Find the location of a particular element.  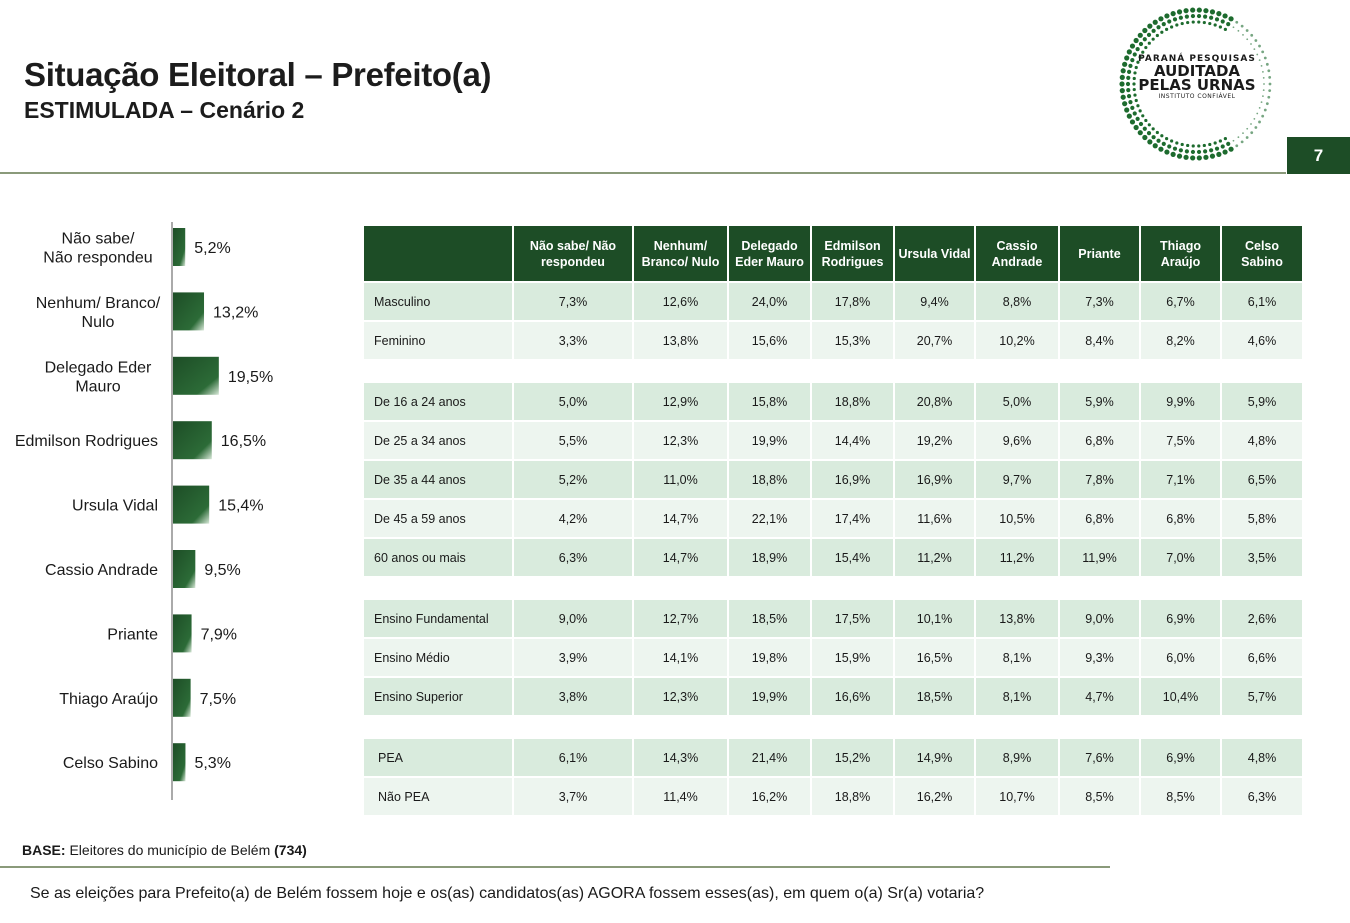

bar-value-label: 9,5% is located at coordinates (222, 570).